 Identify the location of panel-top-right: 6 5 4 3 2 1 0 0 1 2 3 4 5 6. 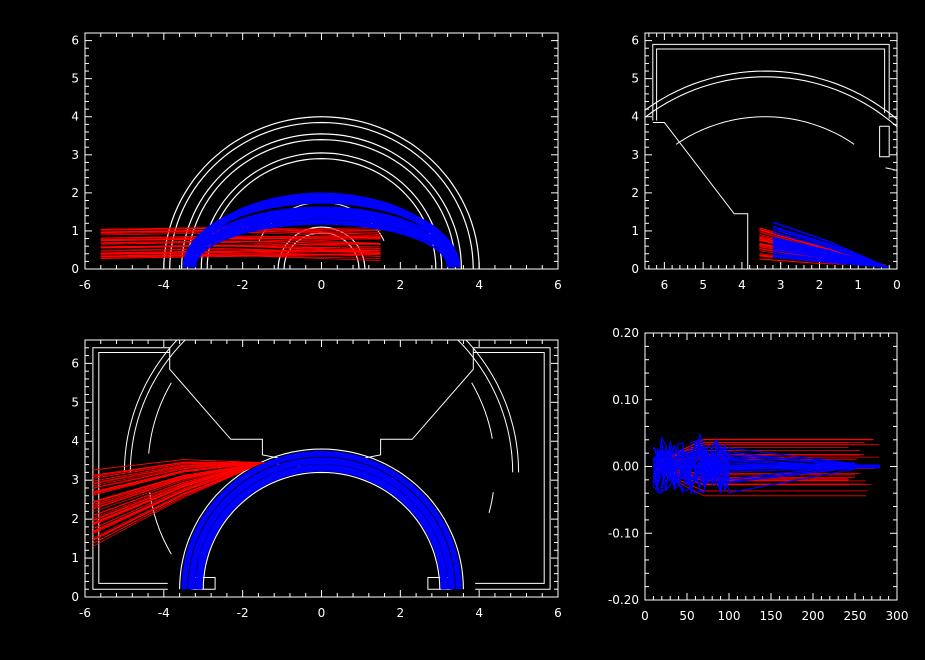
(778, 162).